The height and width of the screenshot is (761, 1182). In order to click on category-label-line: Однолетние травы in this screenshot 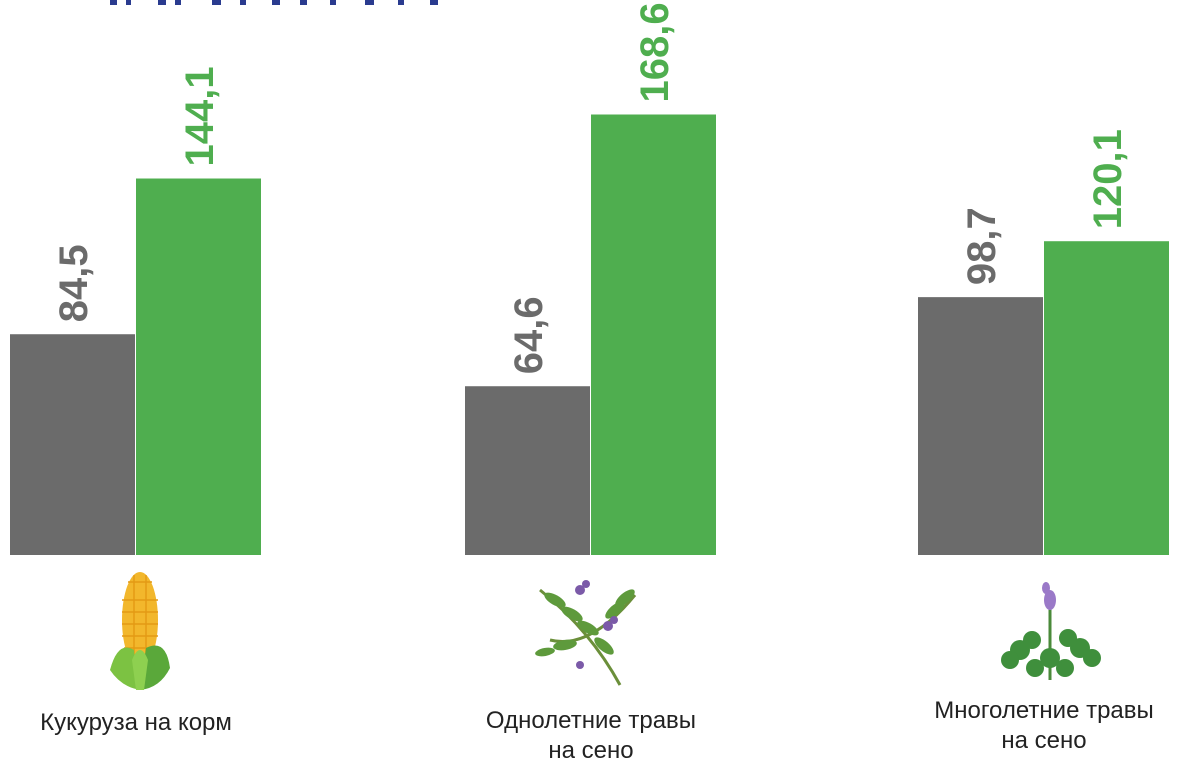, I will do `click(591, 720)`.